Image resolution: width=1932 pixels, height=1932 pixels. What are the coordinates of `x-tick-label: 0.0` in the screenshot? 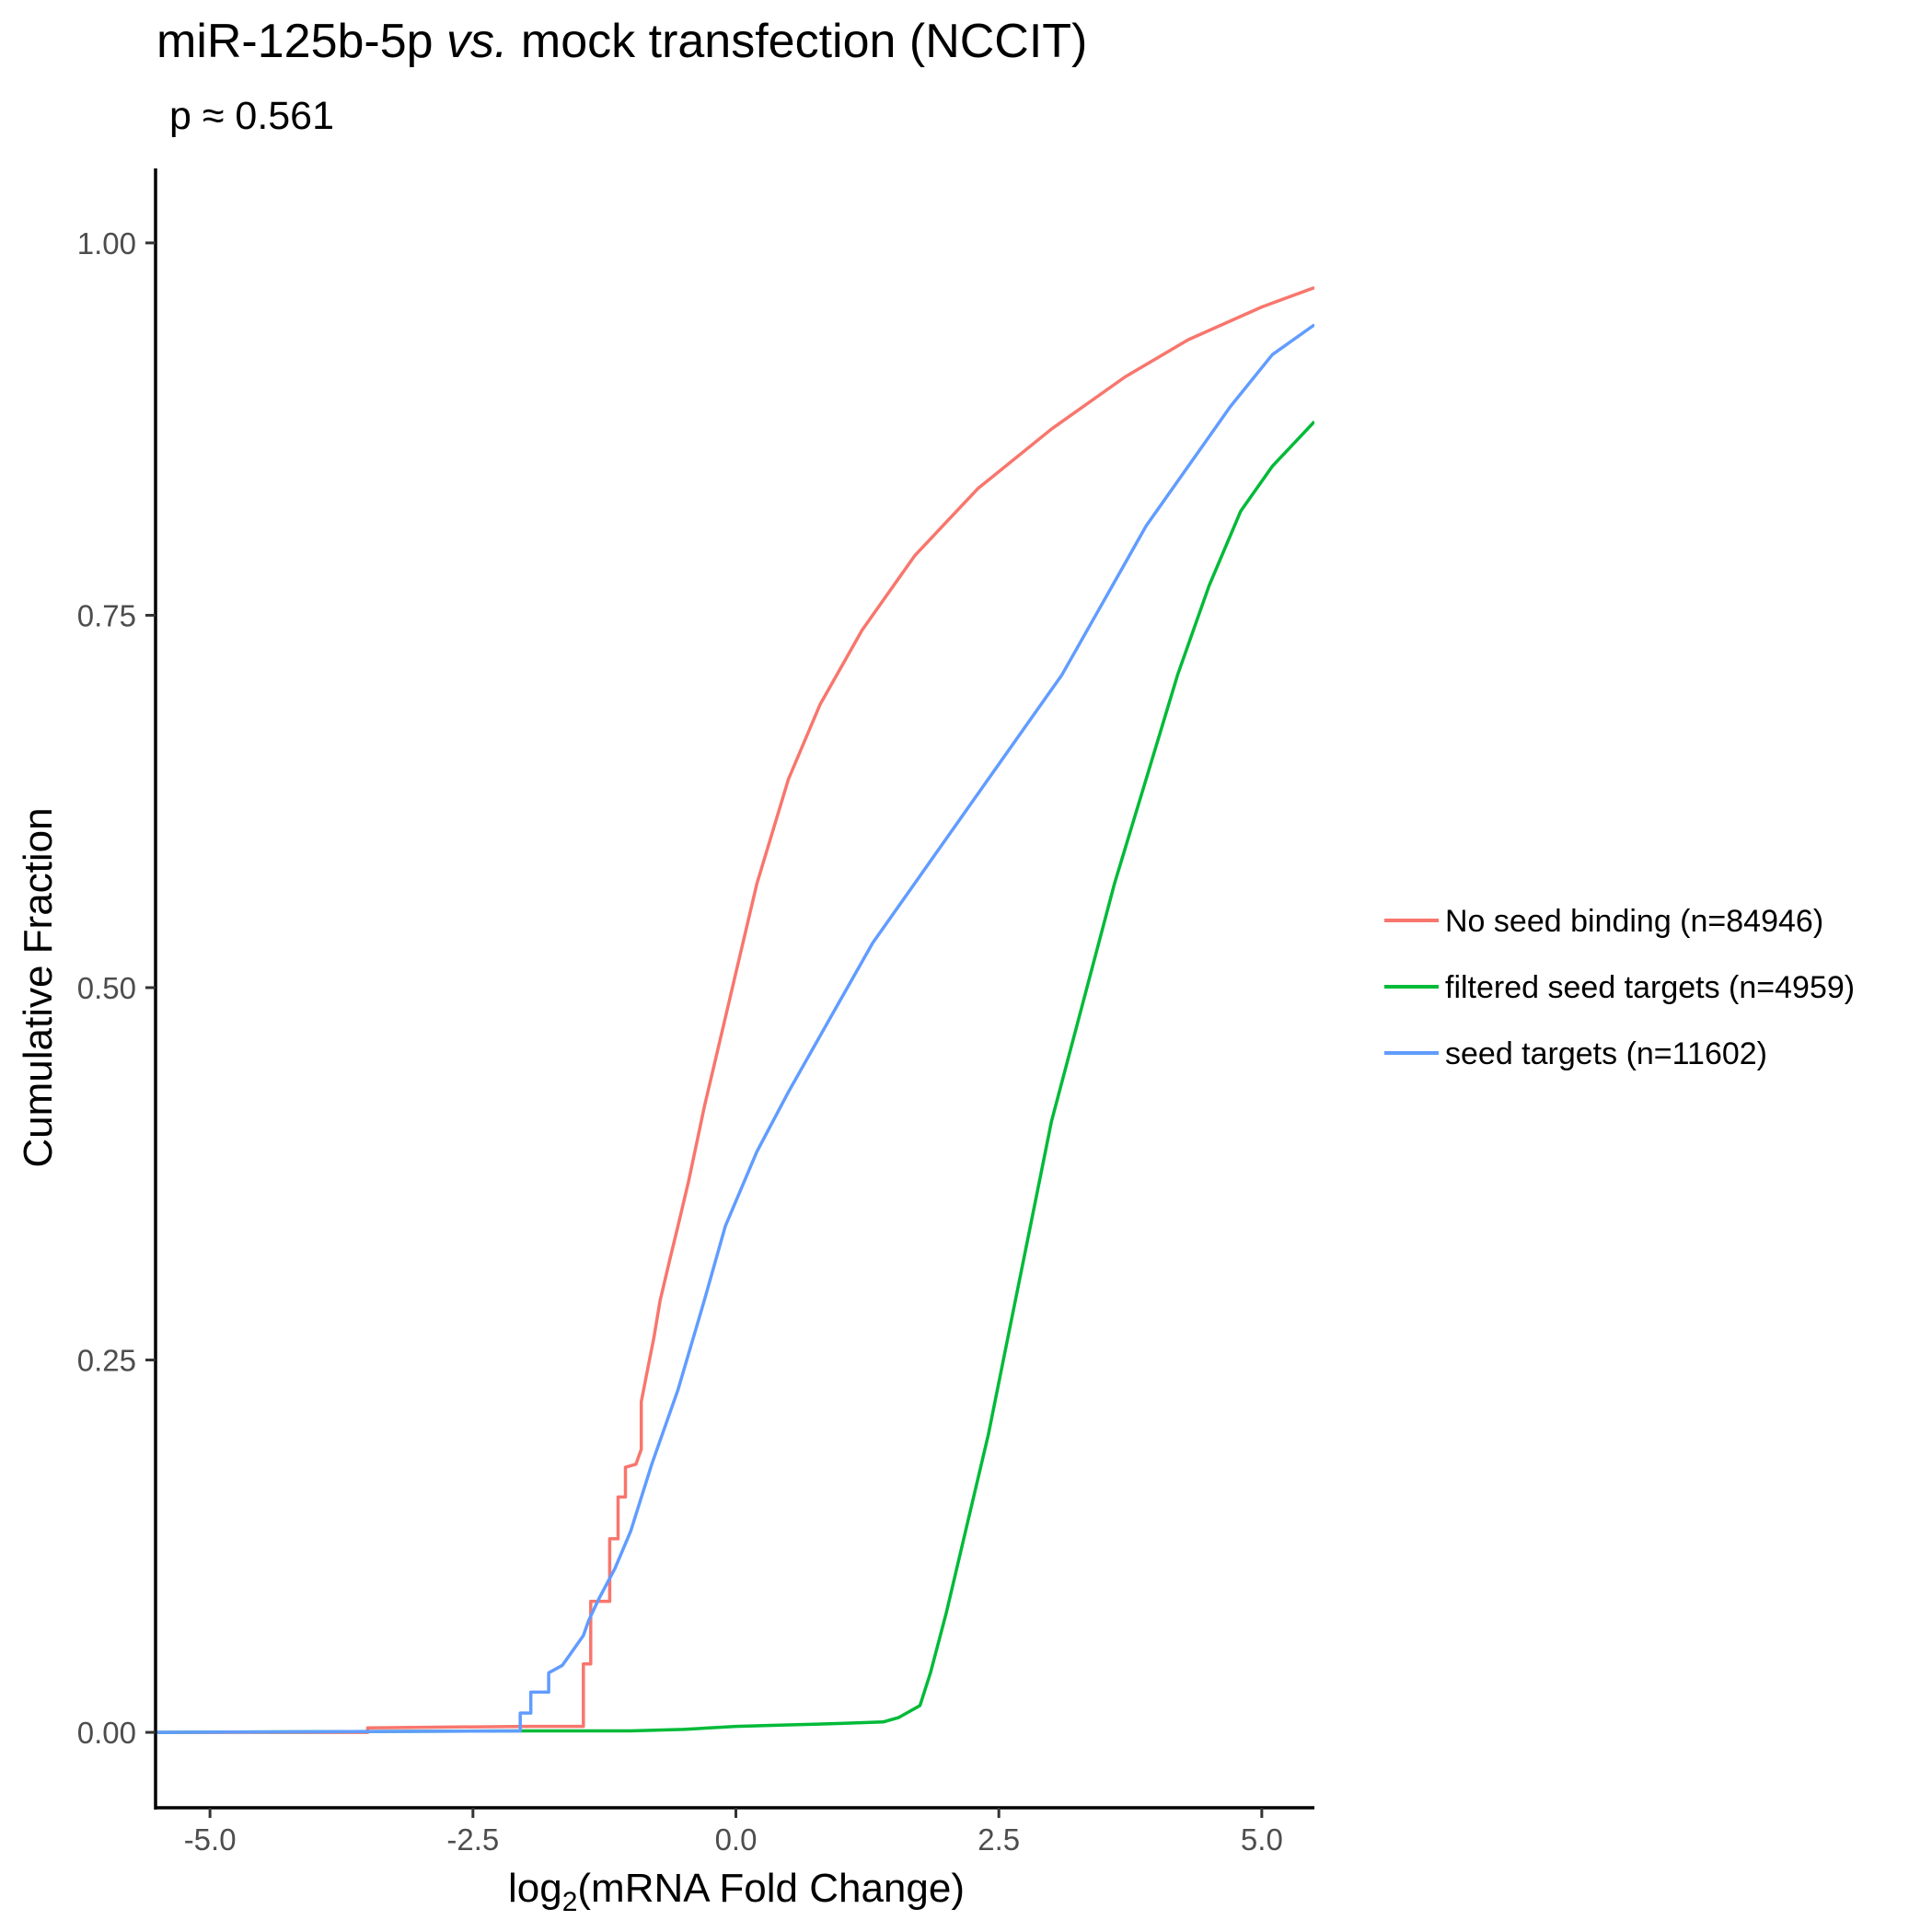 It's located at (737, 1840).